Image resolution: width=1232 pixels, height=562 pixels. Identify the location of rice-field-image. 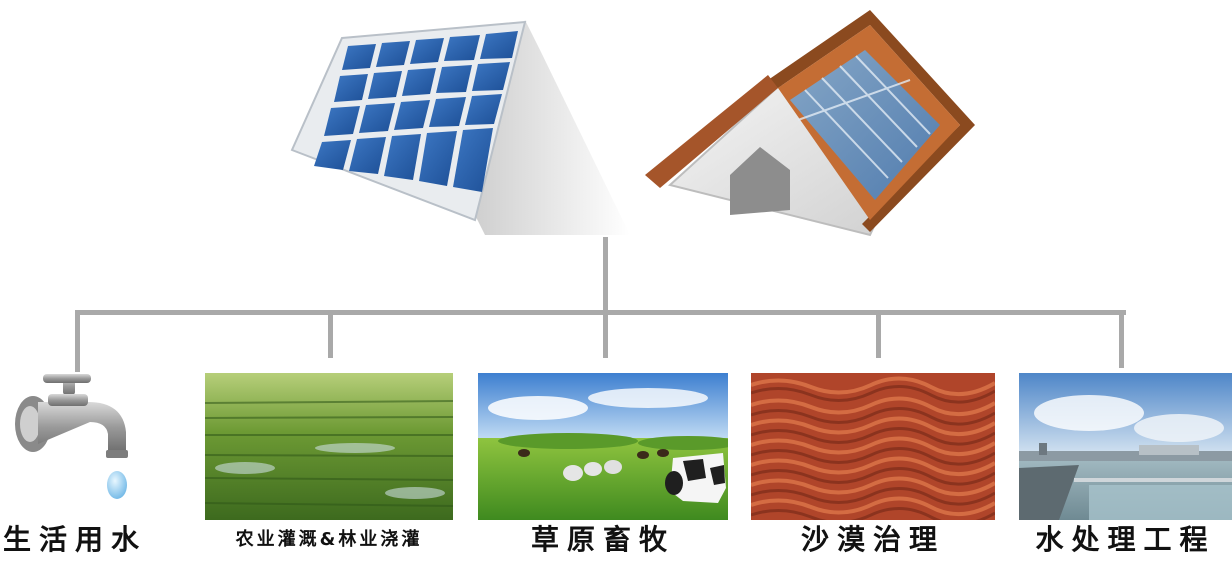
(329, 446).